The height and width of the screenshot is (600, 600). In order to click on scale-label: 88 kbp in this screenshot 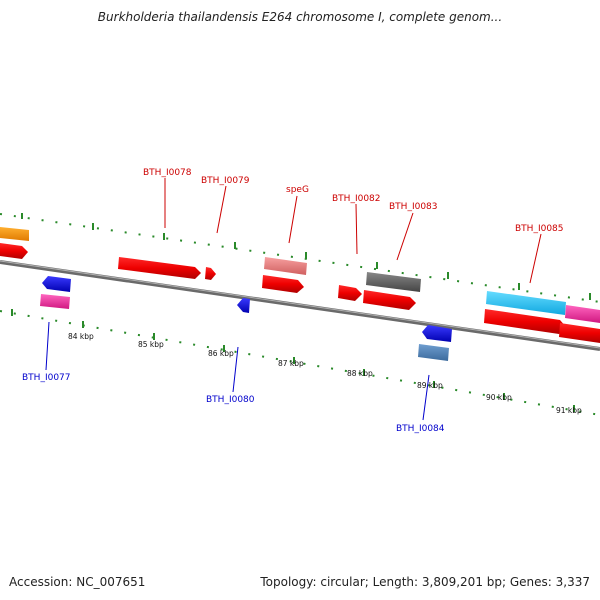, I will do `click(360, 373)`.